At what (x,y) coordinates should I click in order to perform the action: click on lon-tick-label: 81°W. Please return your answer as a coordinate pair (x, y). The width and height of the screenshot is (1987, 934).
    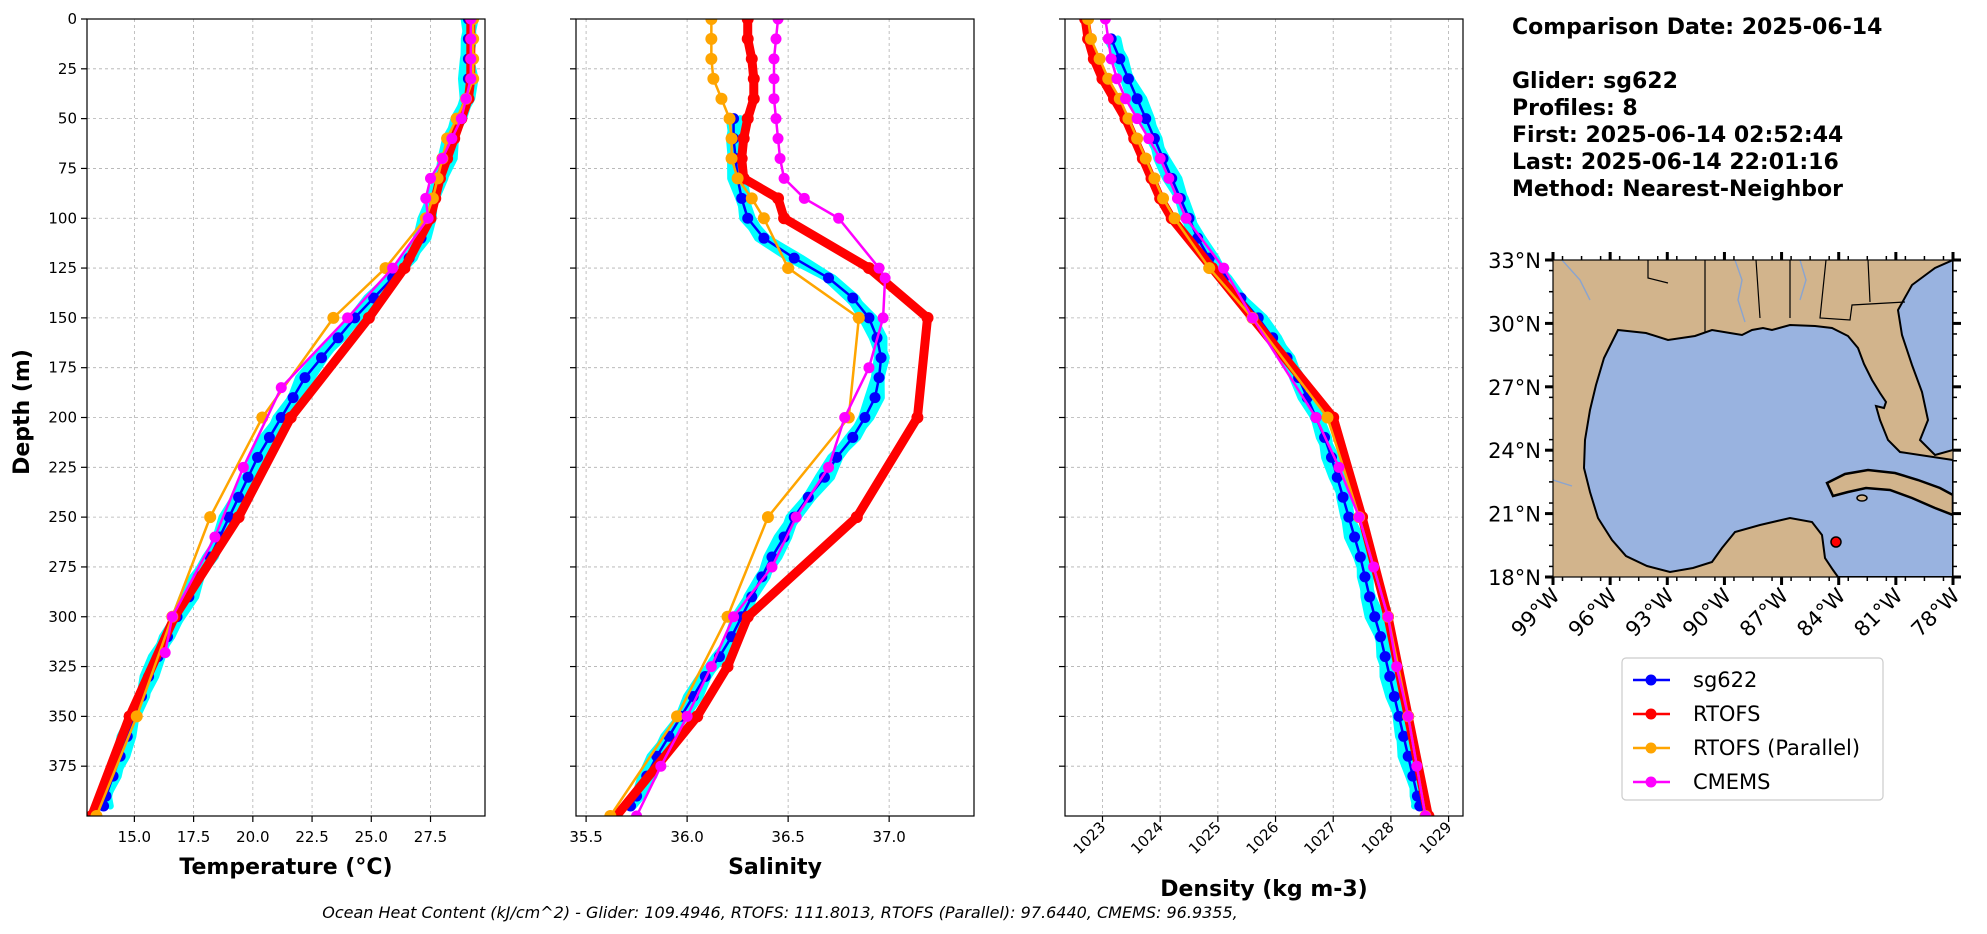
    Looking at the image, I should click on (1878, 612).